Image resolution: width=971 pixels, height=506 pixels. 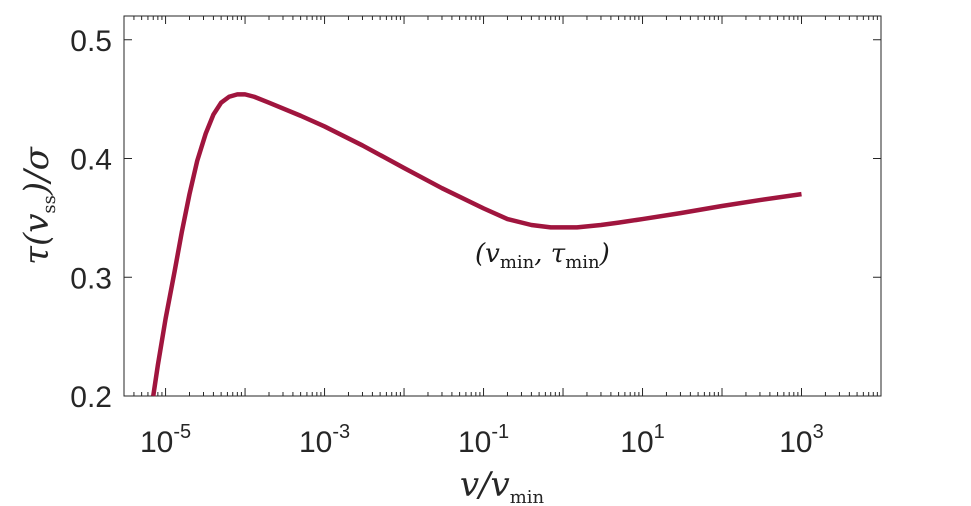 I want to click on y-axis-label-pre: τ(v, so click(x=37, y=239).